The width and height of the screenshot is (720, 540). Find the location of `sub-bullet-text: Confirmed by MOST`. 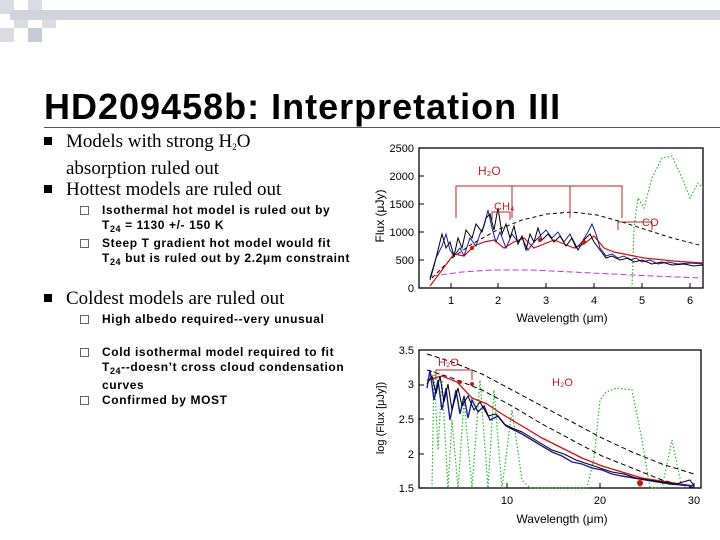

sub-bullet-text: Confirmed by MOST is located at coordinates (165, 400).